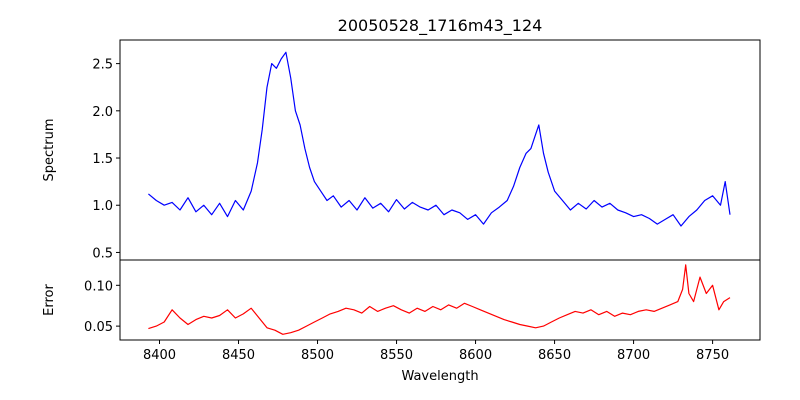  I want to click on chart-title: 20050528_1716m43_124, so click(440, 26).